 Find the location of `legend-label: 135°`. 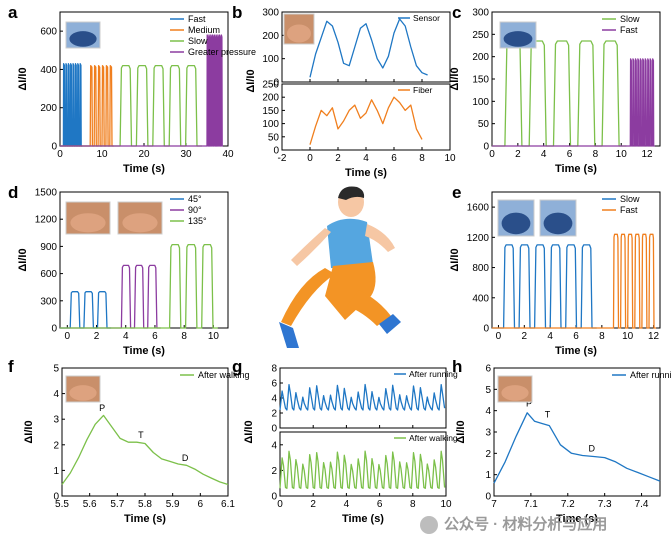

legend-label: 135° is located at coordinates (197, 221).